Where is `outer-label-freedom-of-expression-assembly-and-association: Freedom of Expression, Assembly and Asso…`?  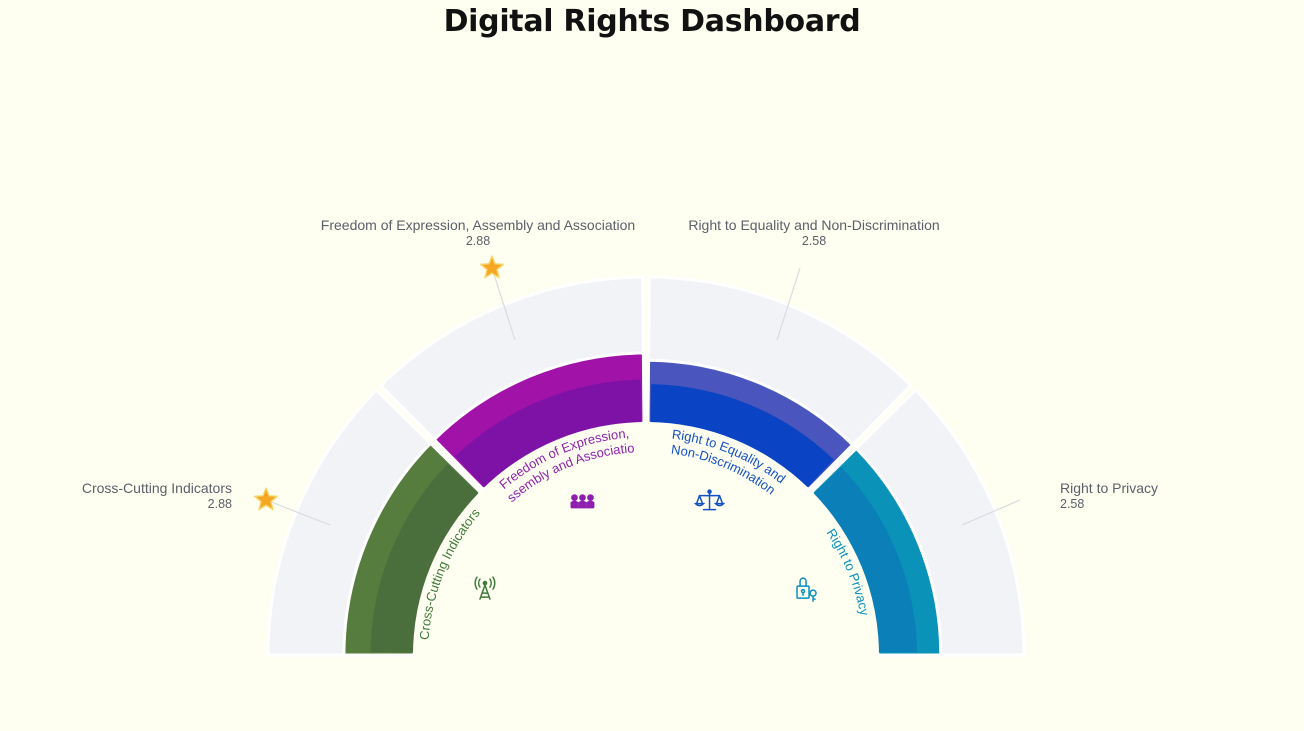 outer-label-freedom-of-expression-assembly-and-association: Freedom of Expression, Assembly and Asso… is located at coordinates (478, 233).